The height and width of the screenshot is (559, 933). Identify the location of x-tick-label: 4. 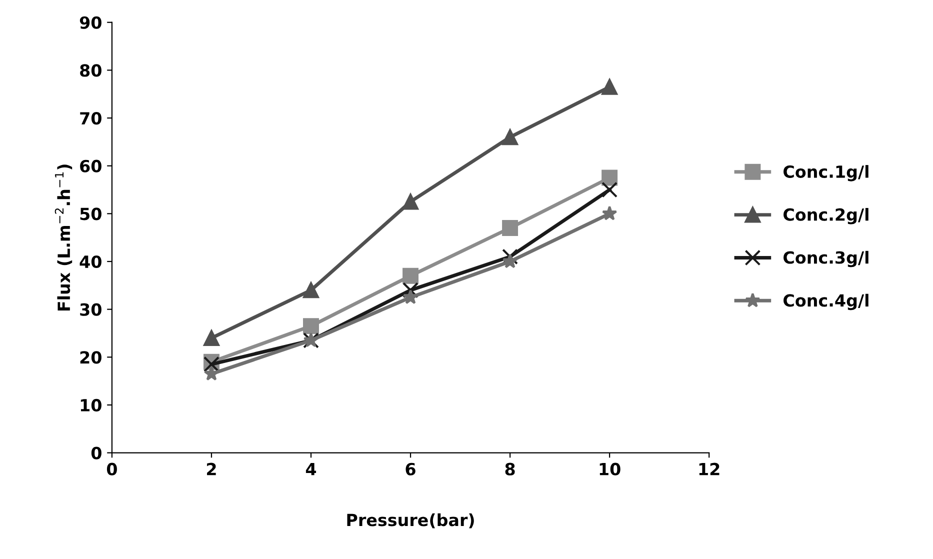
(311, 469).